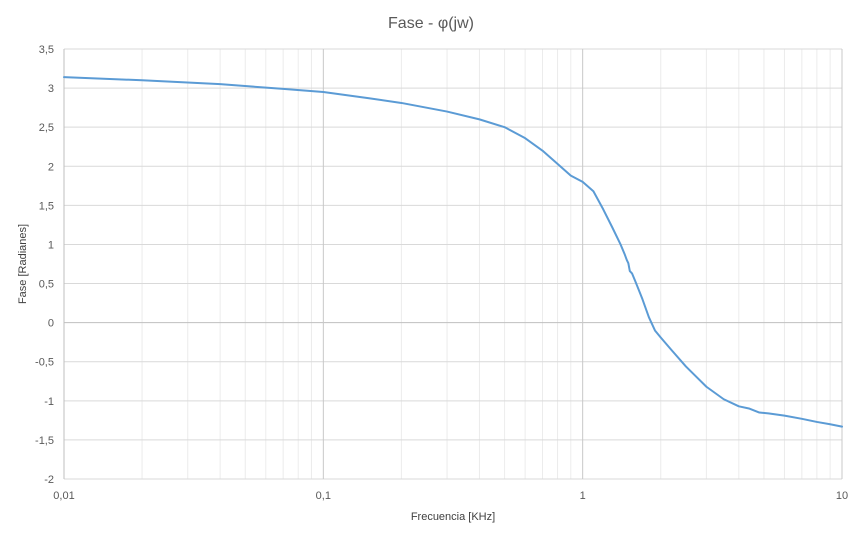  I want to click on y-tick-label: 1, so click(51, 245).